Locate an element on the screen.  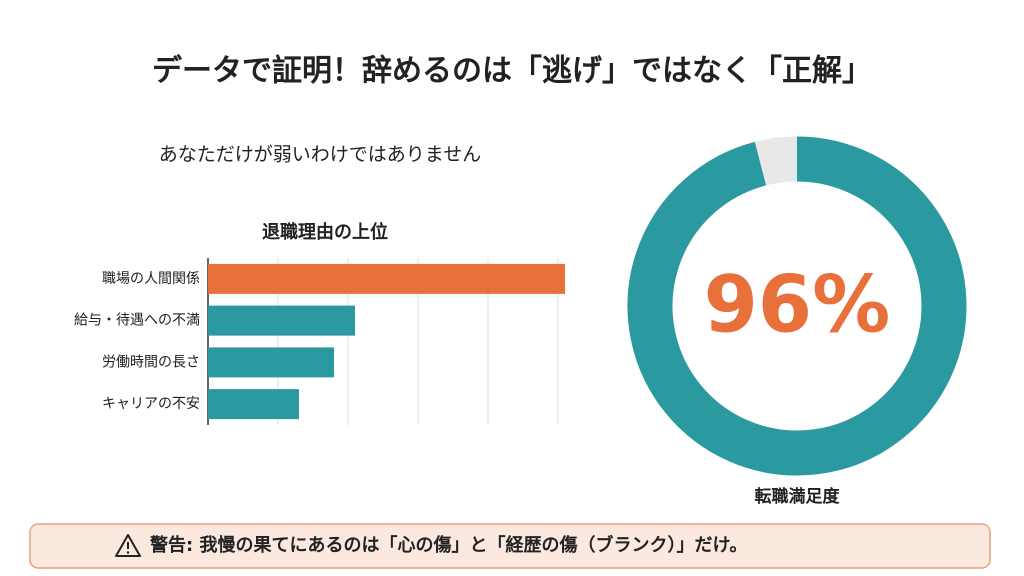
category-label: 給与・待遇への不満 is located at coordinates (137, 321).